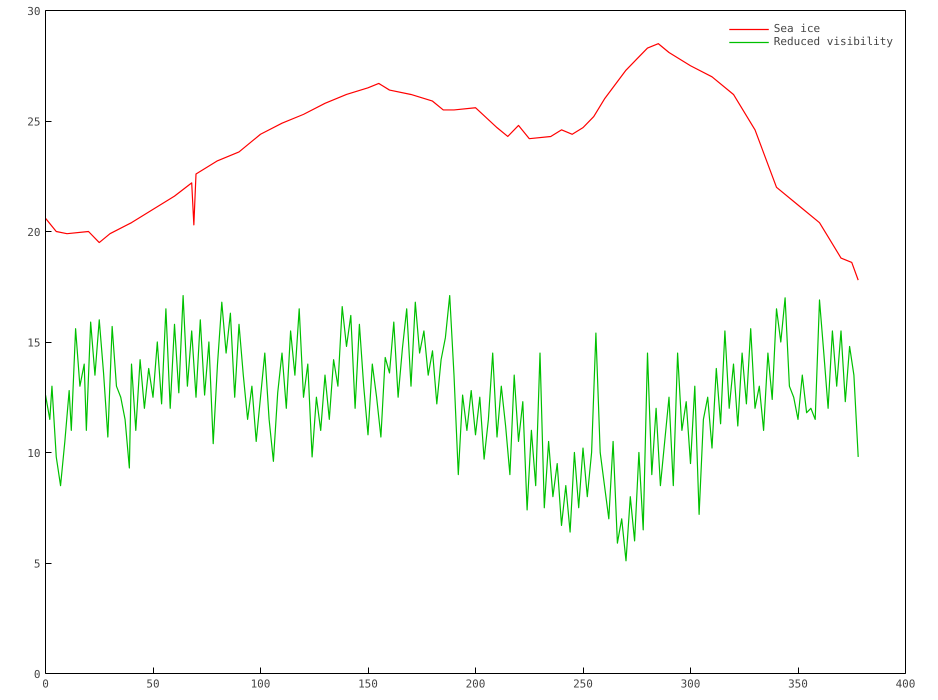 Image resolution: width=938 pixels, height=700 pixels. Describe the element at coordinates (476, 684) in the screenshot. I see `x-tick-label: 200` at that location.